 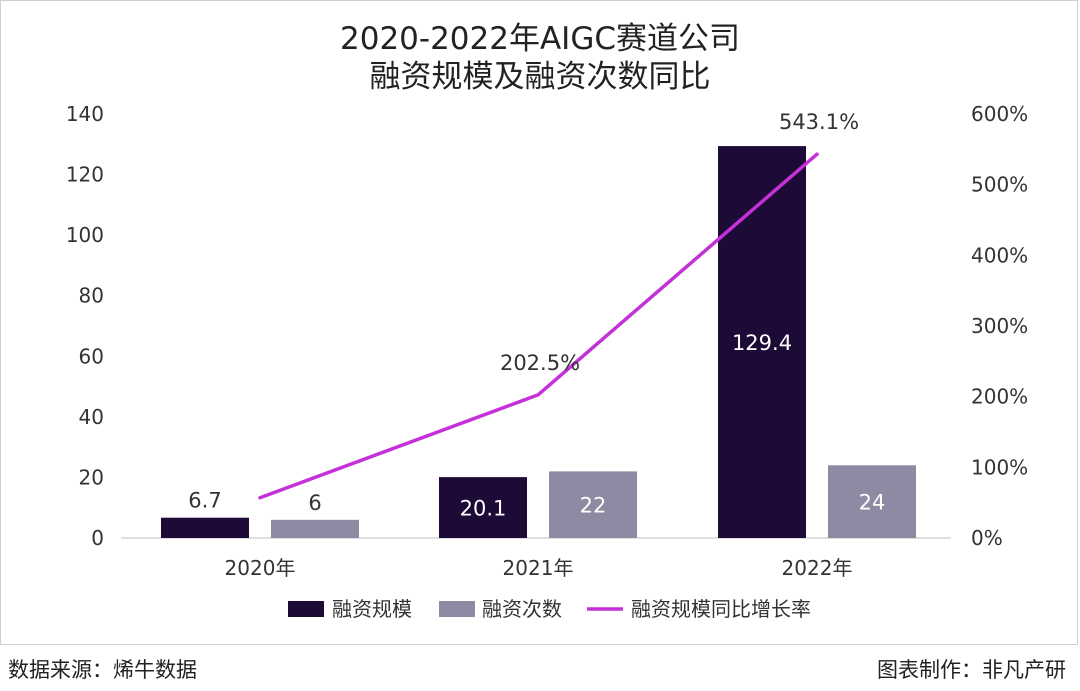 What do you see at coordinates (457, 609) in the screenshot?
I see `legend-item-financing-count-swatch` at bounding box center [457, 609].